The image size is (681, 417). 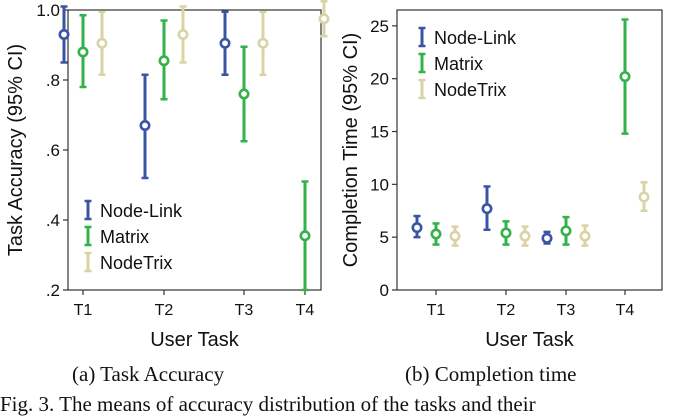 What do you see at coordinates (48, 10) in the screenshot?
I see `y-tick-label: 1.0` at bounding box center [48, 10].